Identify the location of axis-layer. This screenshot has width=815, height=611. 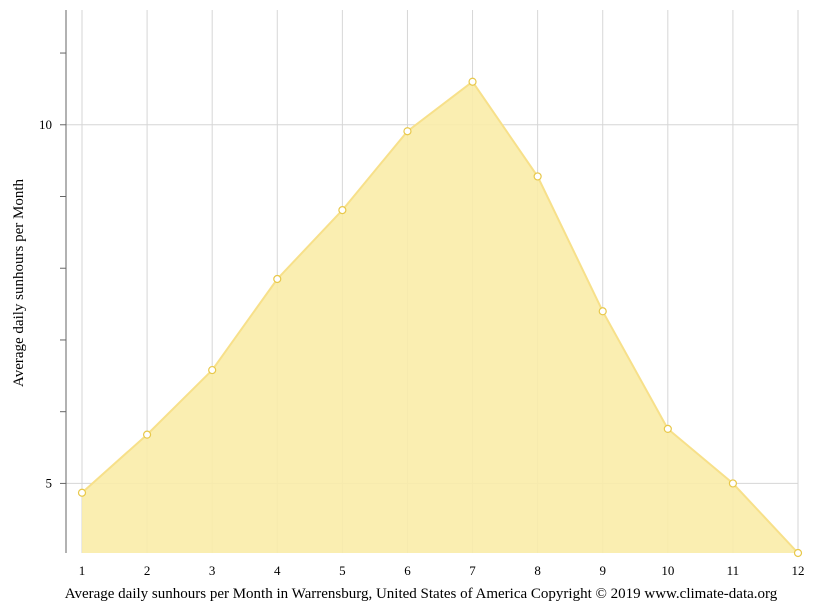
(63, 281).